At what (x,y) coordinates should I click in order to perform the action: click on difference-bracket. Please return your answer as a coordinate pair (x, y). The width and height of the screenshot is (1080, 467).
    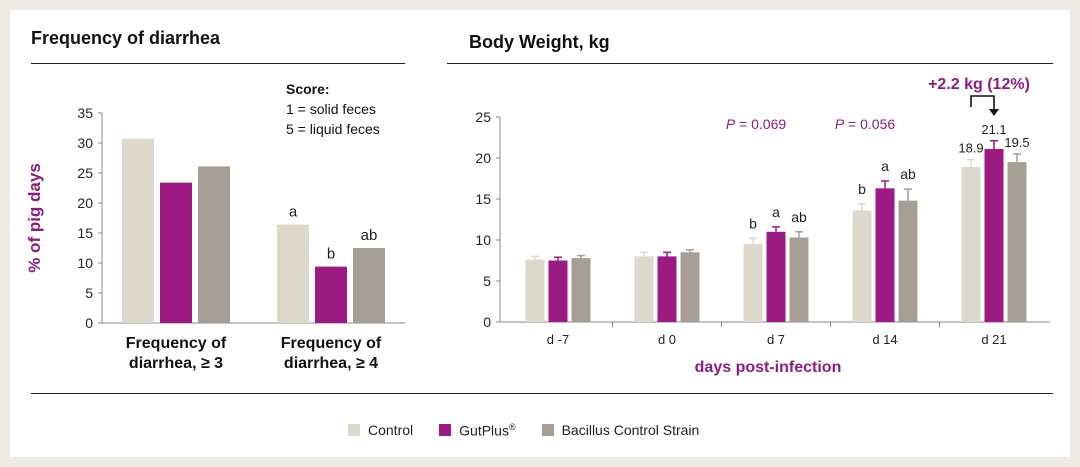
    Looking at the image, I should click on (982, 102).